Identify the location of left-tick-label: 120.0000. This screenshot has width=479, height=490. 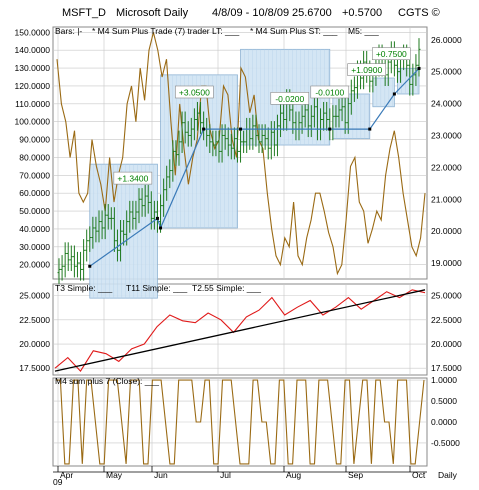
(33, 86).